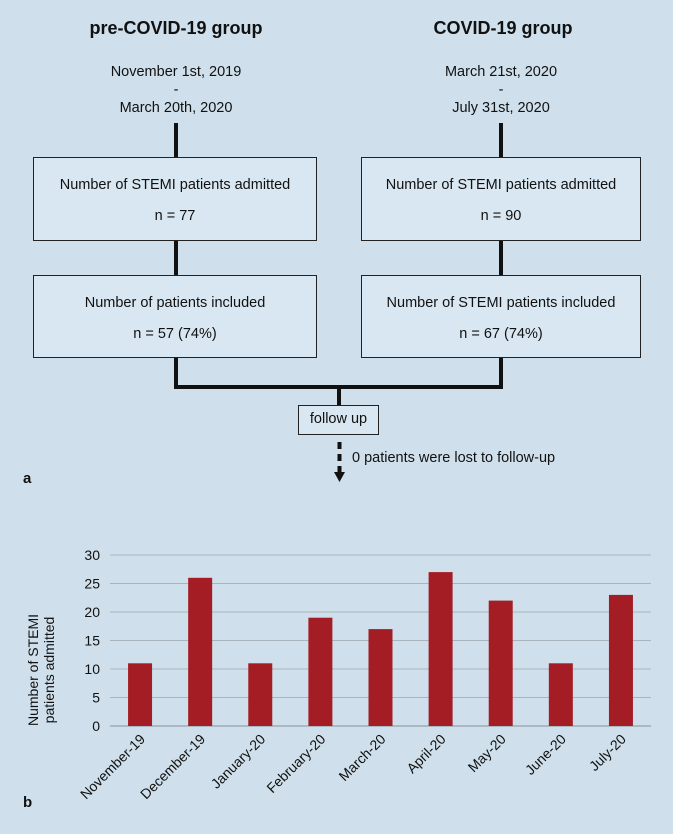 This screenshot has width=673, height=834. Describe the element at coordinates (175, 316) in the screenshot. I see `pre-covid-included-box: Number of patients included n = 57 (74%)` at that location.